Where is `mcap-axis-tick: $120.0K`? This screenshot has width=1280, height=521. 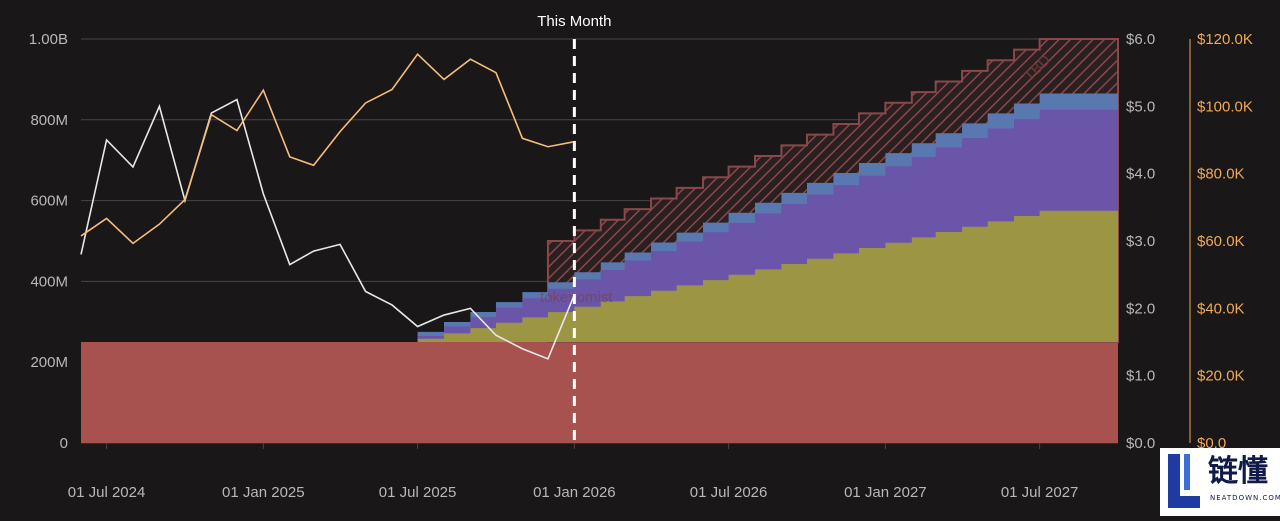 mcap-axis-tick: $120.0K is located at coordinates (1225, 39).